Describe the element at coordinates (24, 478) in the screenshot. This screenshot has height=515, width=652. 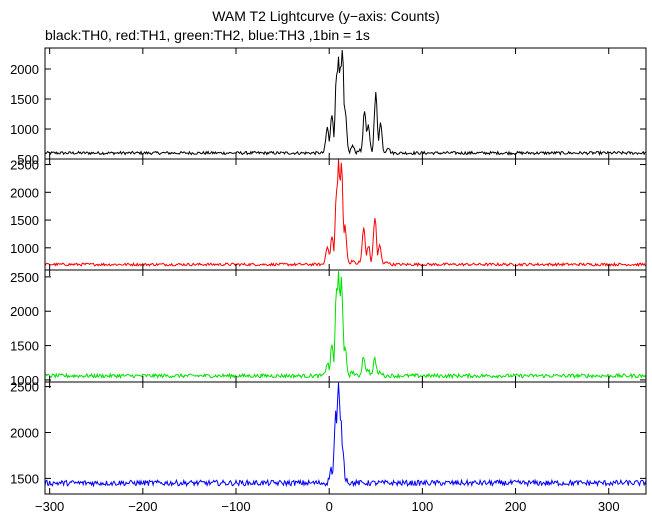
I see `y-tick-label-3-0: 1500` at that location.